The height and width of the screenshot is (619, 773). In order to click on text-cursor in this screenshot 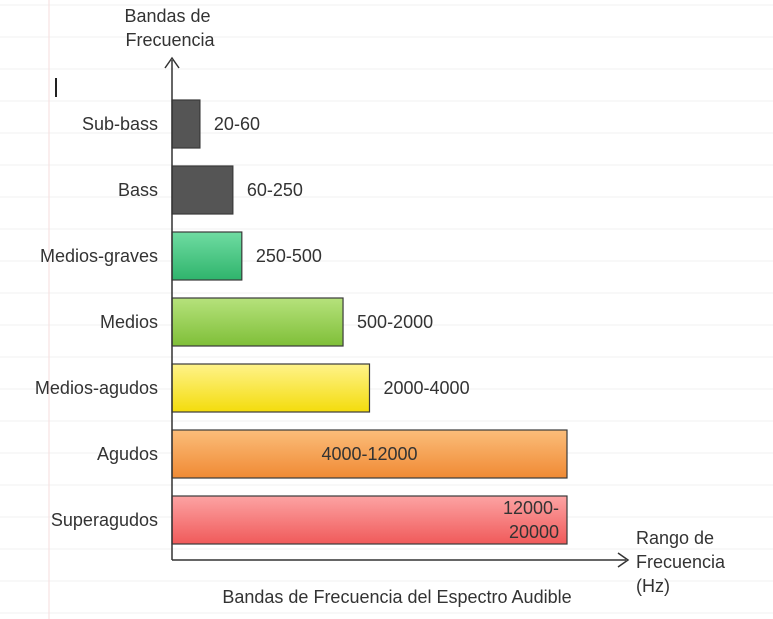, I will do `click(56, 87)`.